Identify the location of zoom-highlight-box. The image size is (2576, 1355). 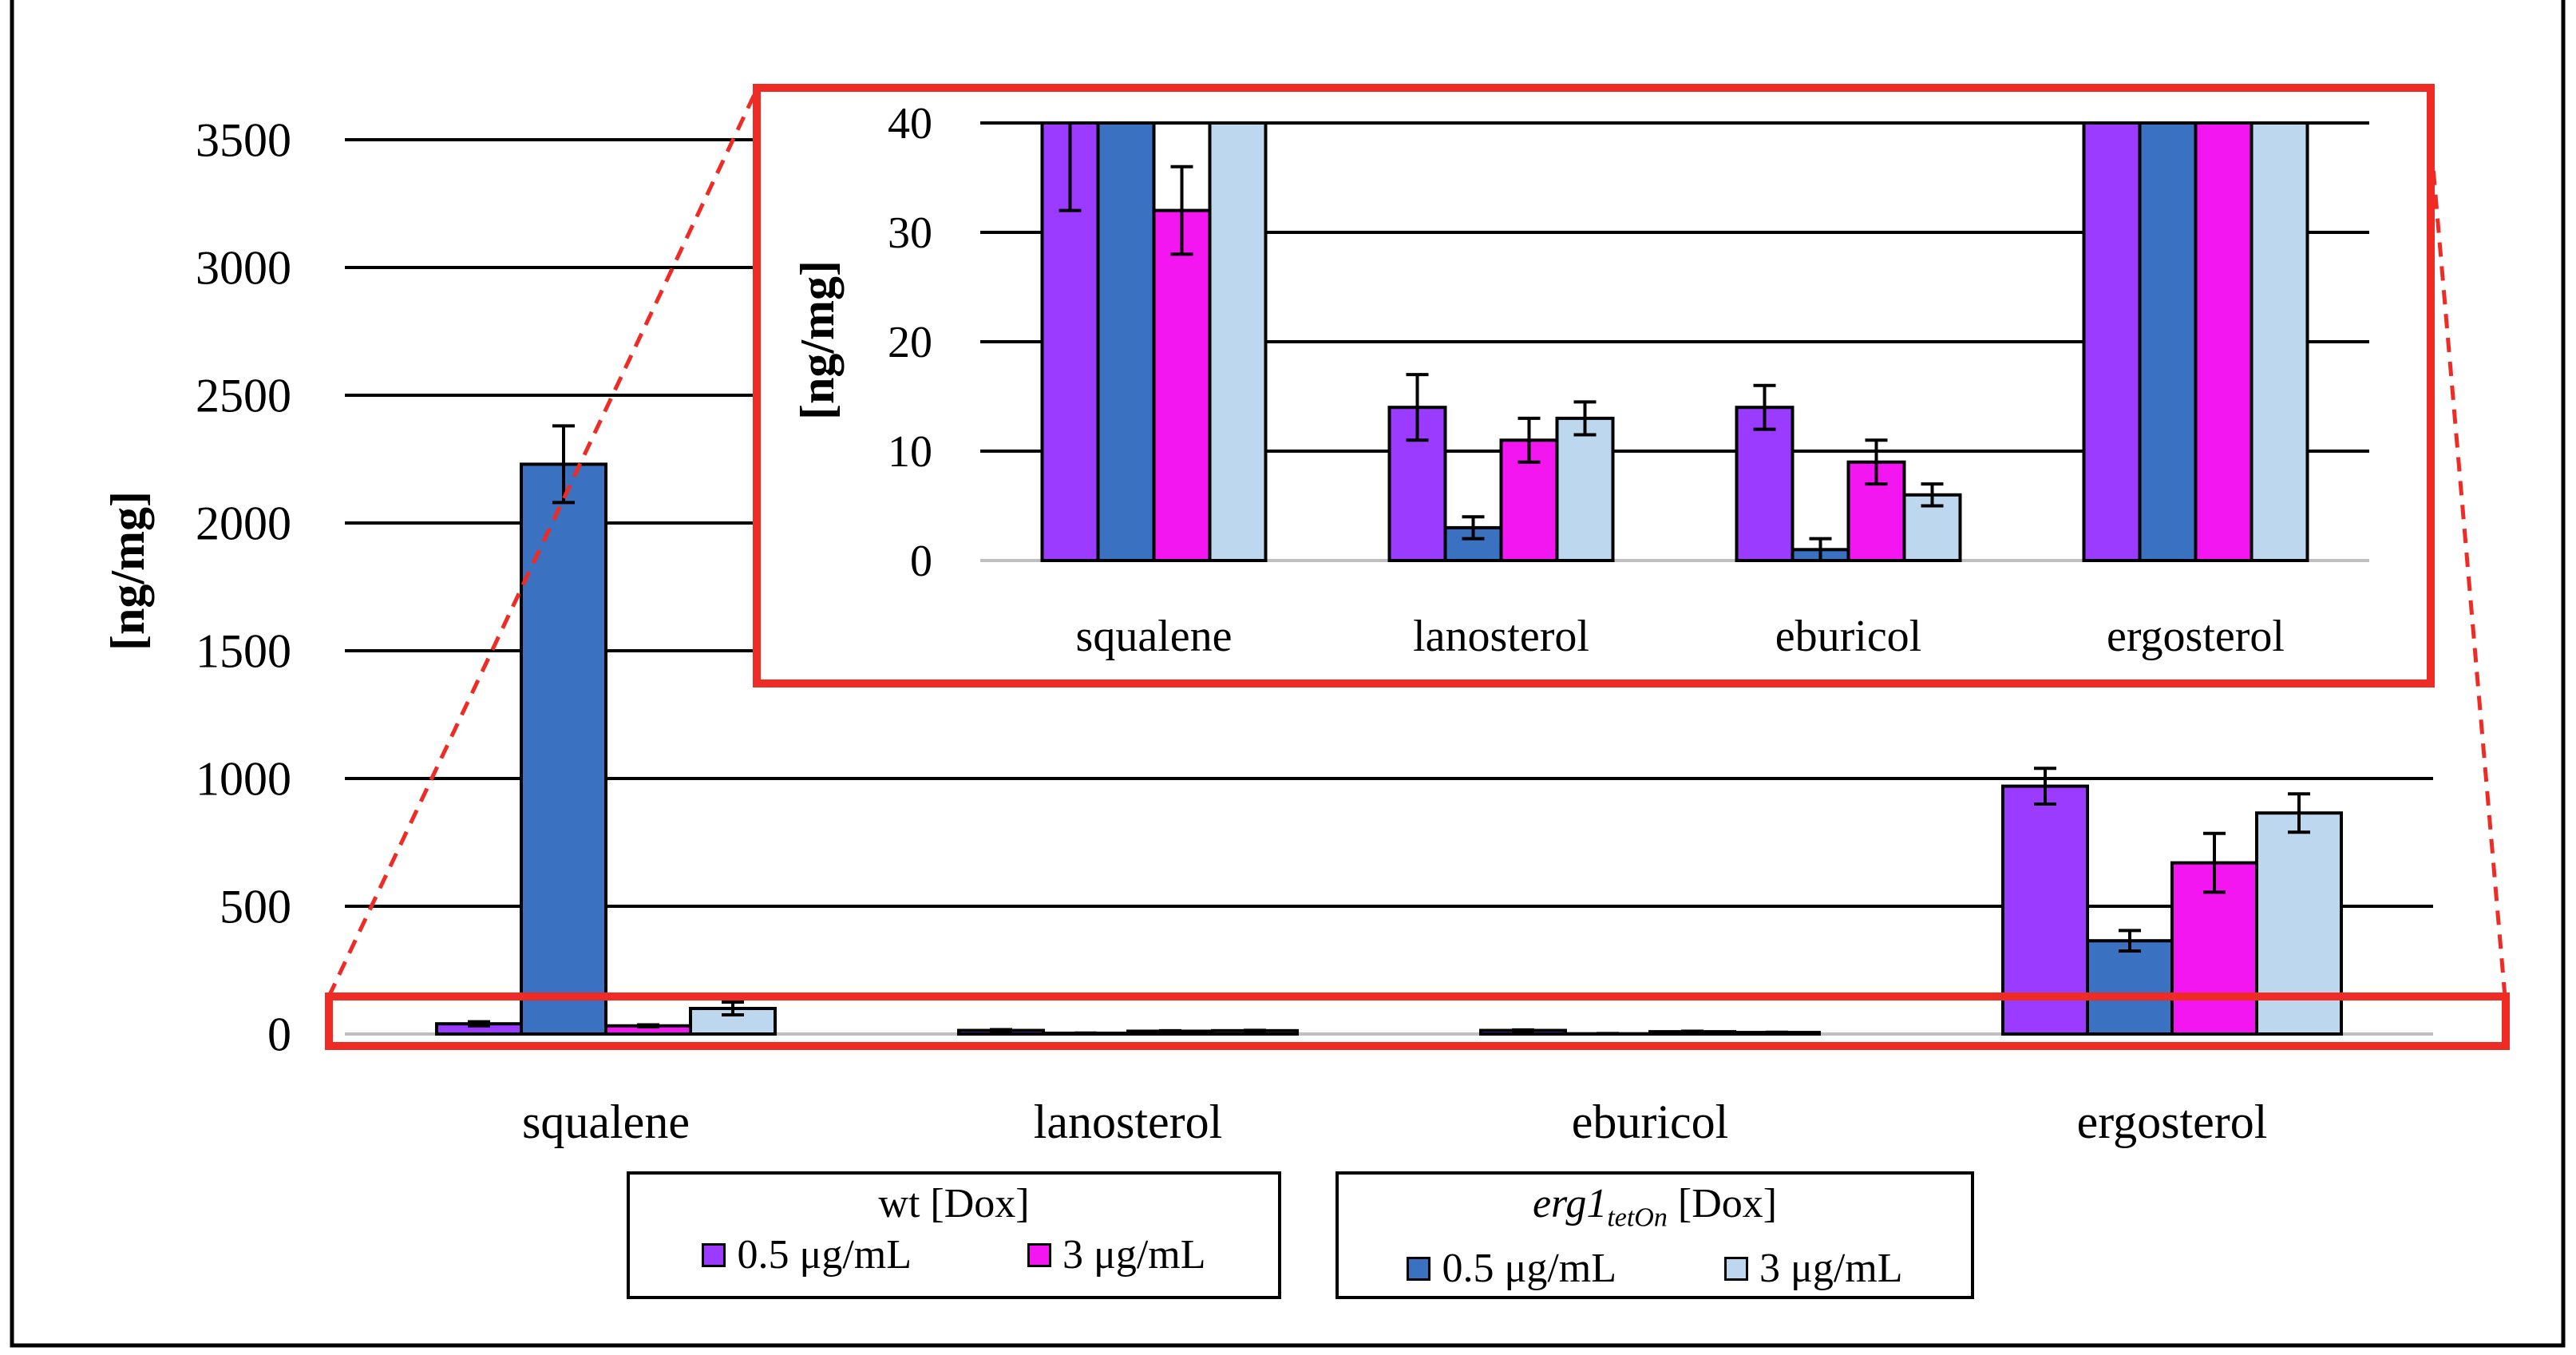
(1418, 1021).